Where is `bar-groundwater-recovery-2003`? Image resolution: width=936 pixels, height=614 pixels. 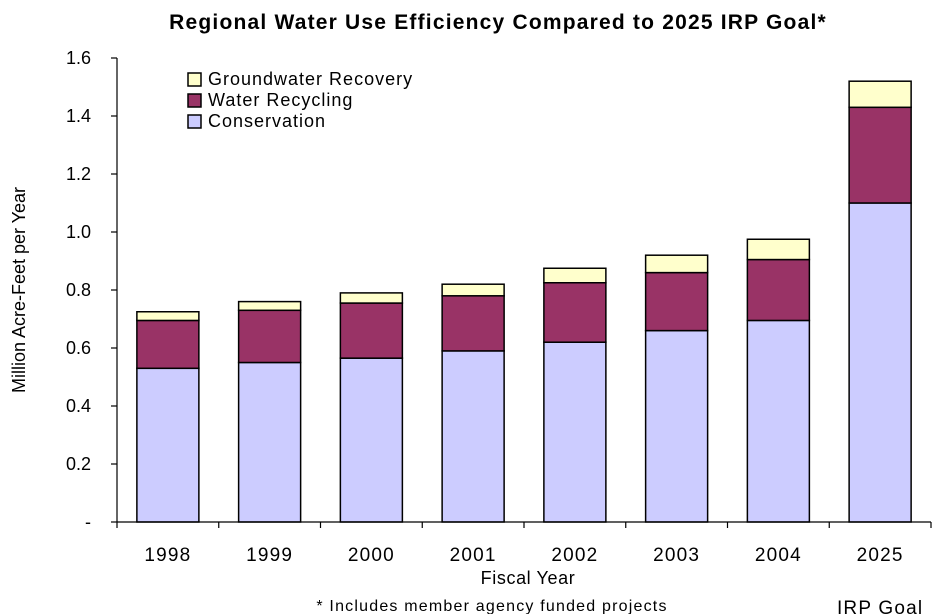 bar-groundwater-recovery-2003 is located at coordinates (676, 264).